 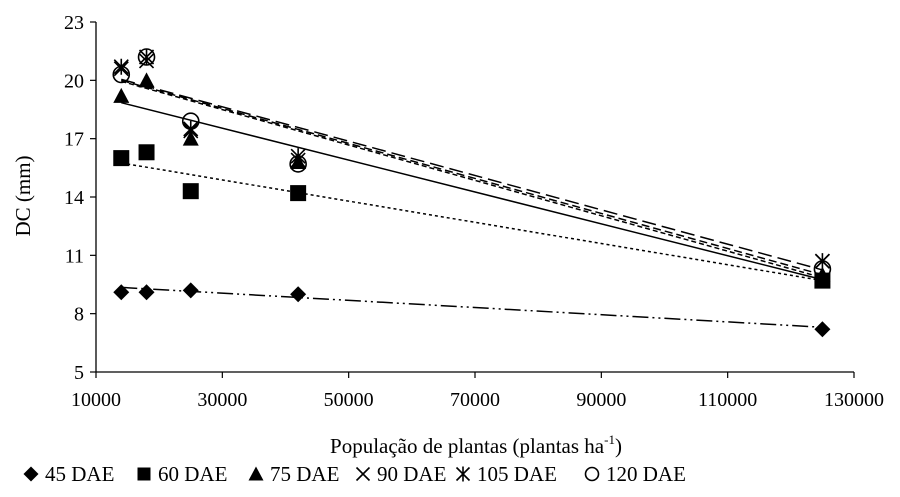 I want to click on y-tick-label: 5, so click(x=79, y=373).